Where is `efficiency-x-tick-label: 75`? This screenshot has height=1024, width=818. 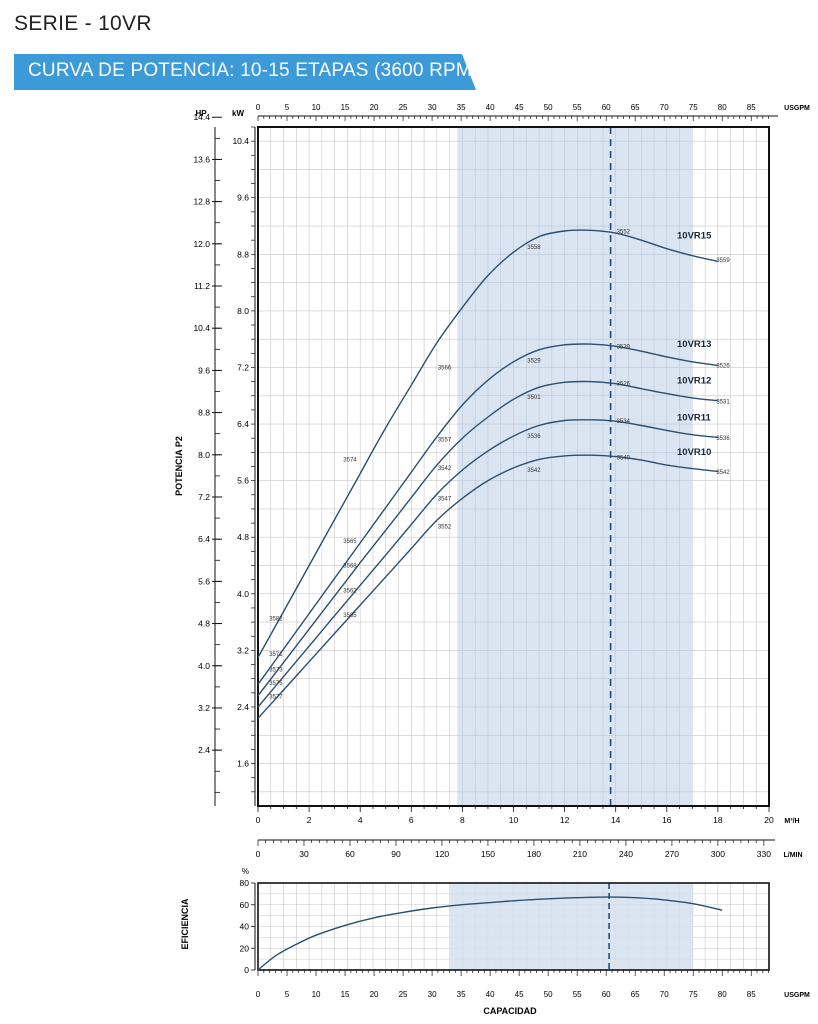 efficiency-x-tick-label: 75 is located at coordinates (693, 994).